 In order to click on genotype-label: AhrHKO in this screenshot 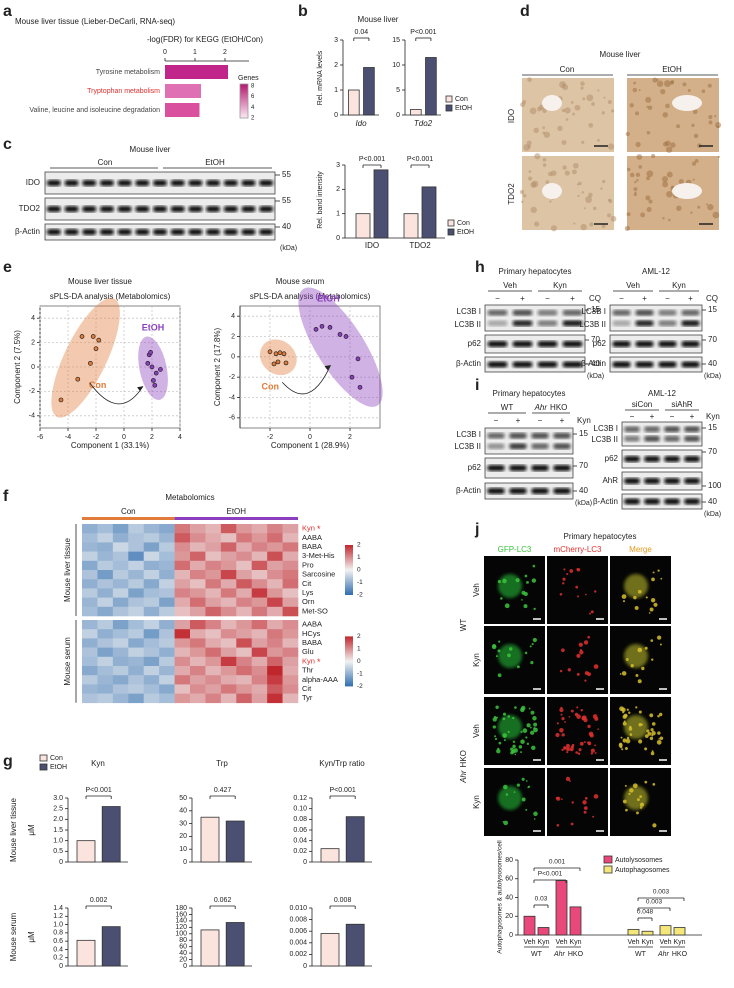, I will do `click(463, 767)`.